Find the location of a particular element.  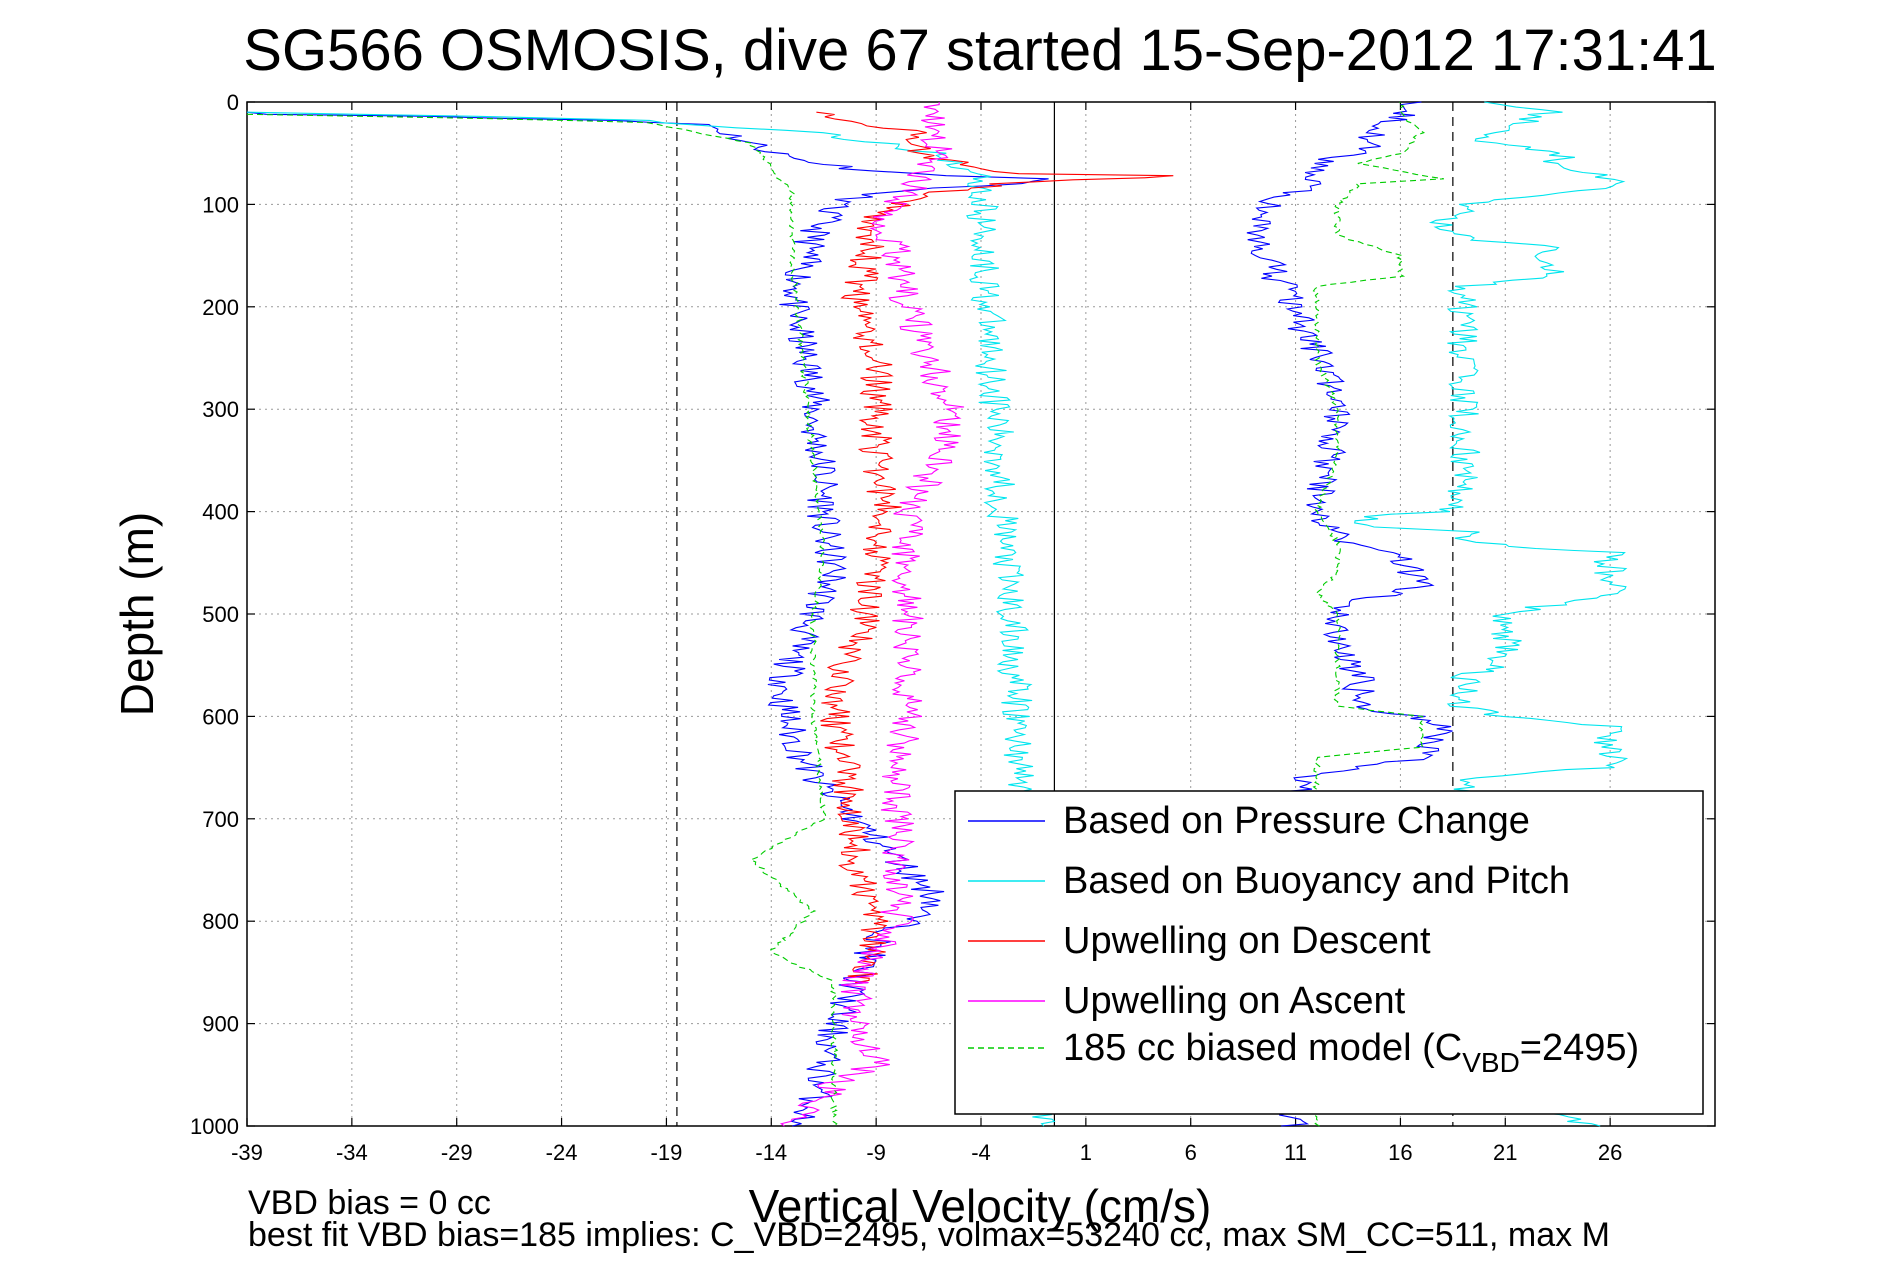

x-axis-label: Vertical Velocity (cm/s) is located at coordinates (980, 1206).